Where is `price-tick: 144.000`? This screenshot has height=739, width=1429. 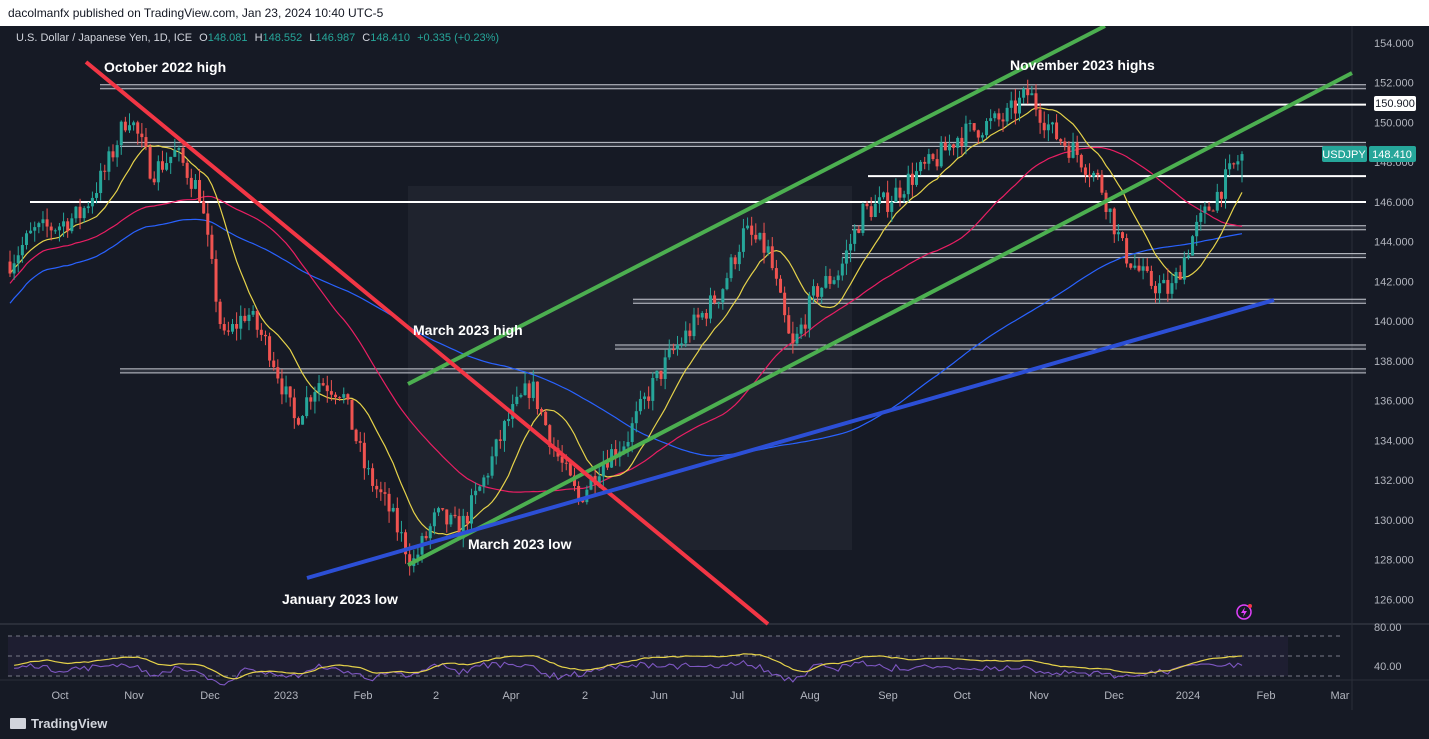
price-tick: 144.000 is located at coordinates (1394, 243).